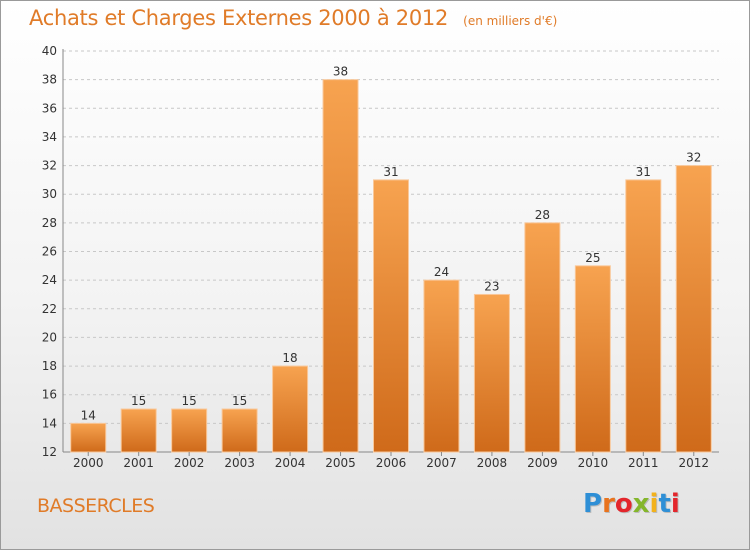 The height and width of the screenshot is (550, 750). What do you see at coordinates (138, 463) in the screenshot?
I see `x-tick-label-2001: 2001` at bounding box center [138, 463].